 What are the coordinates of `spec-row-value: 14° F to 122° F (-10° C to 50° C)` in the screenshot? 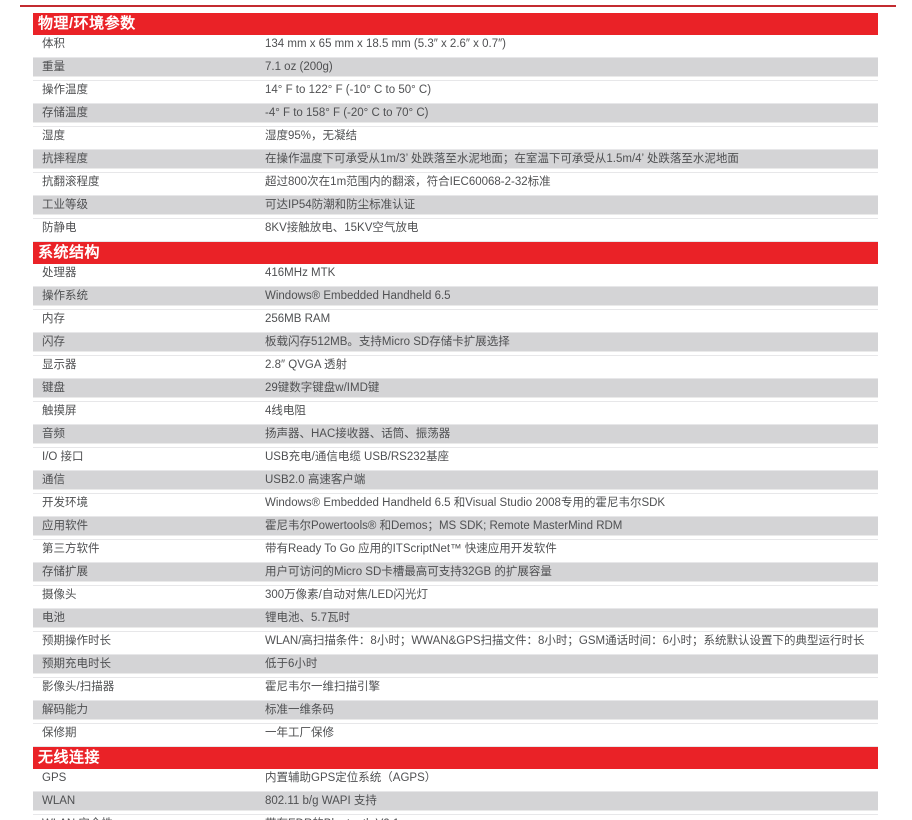 It's located at (348, 90).